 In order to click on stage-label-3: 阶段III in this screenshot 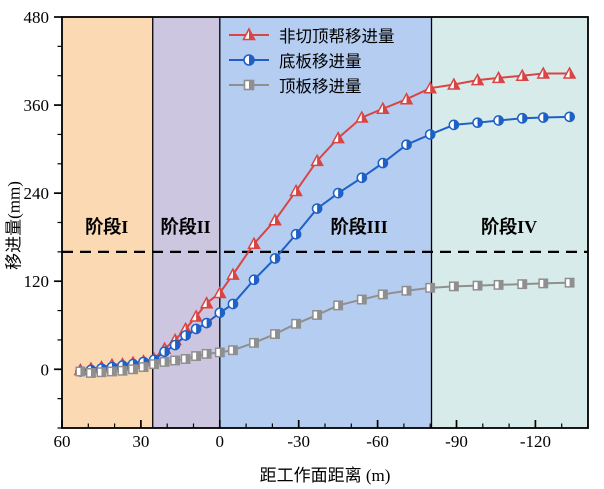, I will do `click(359, 227)`.